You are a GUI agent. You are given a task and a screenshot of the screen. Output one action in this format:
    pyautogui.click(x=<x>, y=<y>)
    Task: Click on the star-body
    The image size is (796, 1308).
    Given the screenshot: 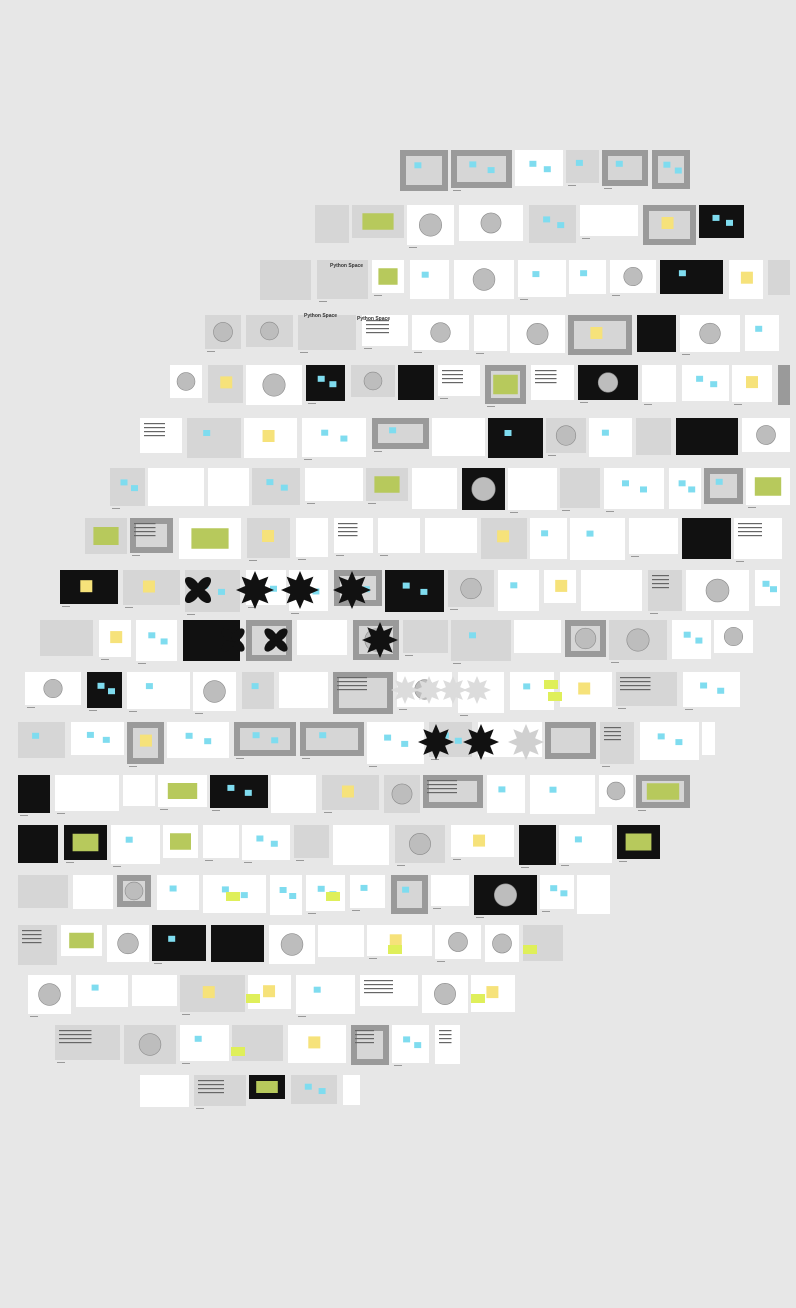 What is the action you would take?
    pyautogui.click(x=352, y=590)
    